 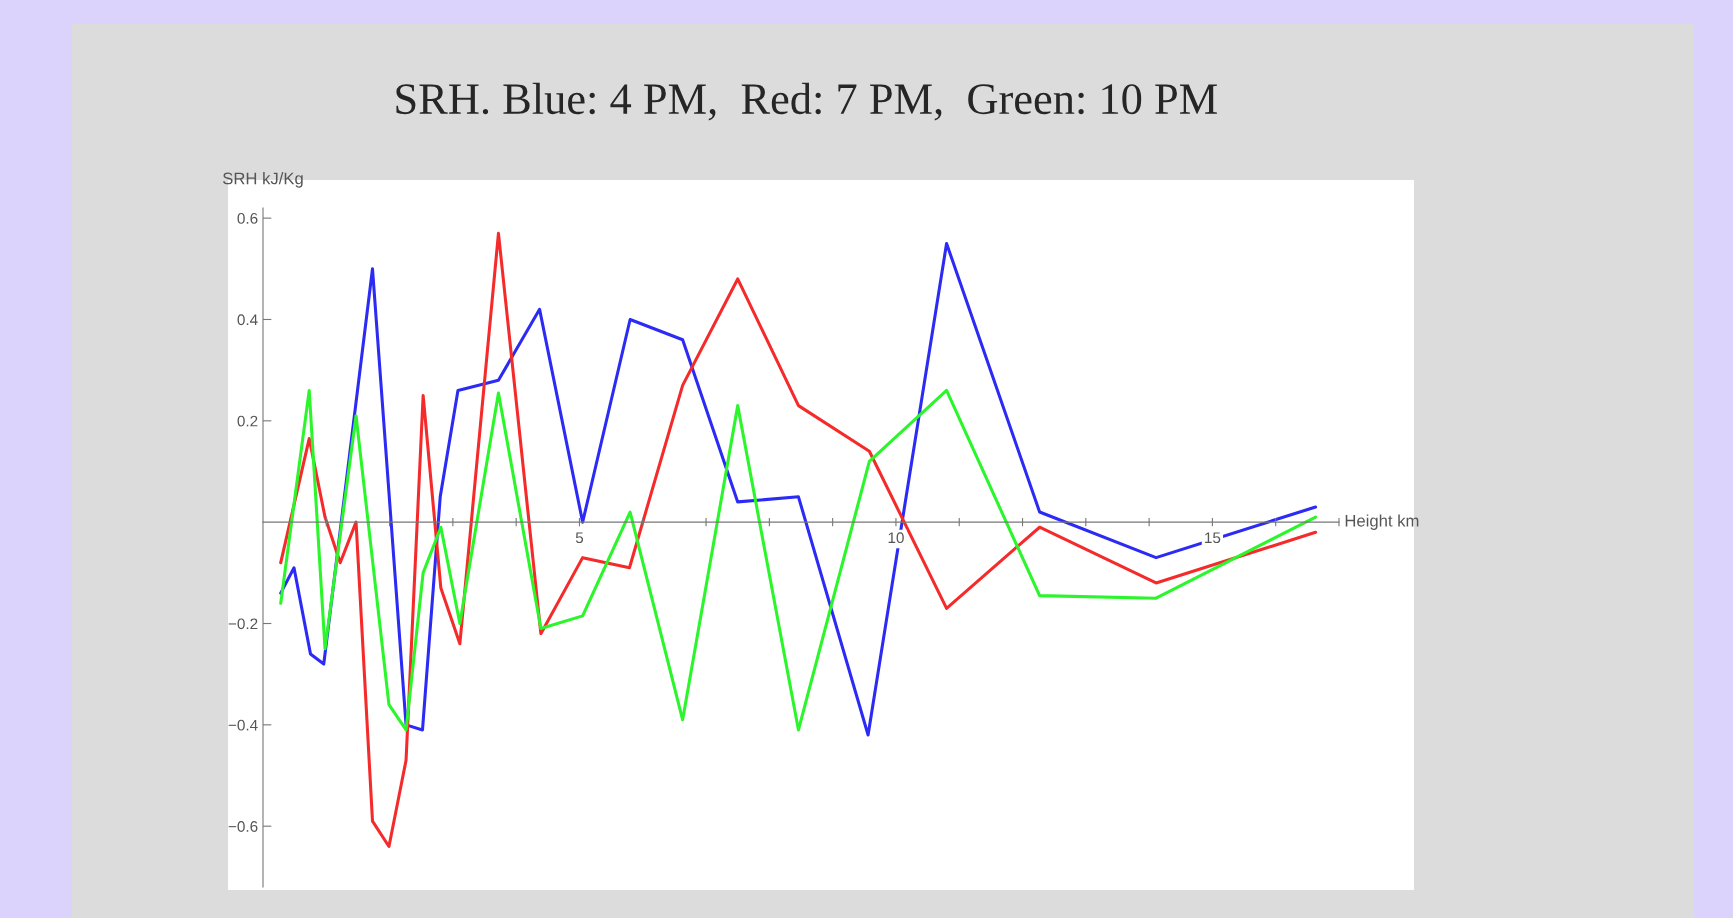 I want to click on y-axis-title: SRH kJ/Kg, so click(x=263, y=180).